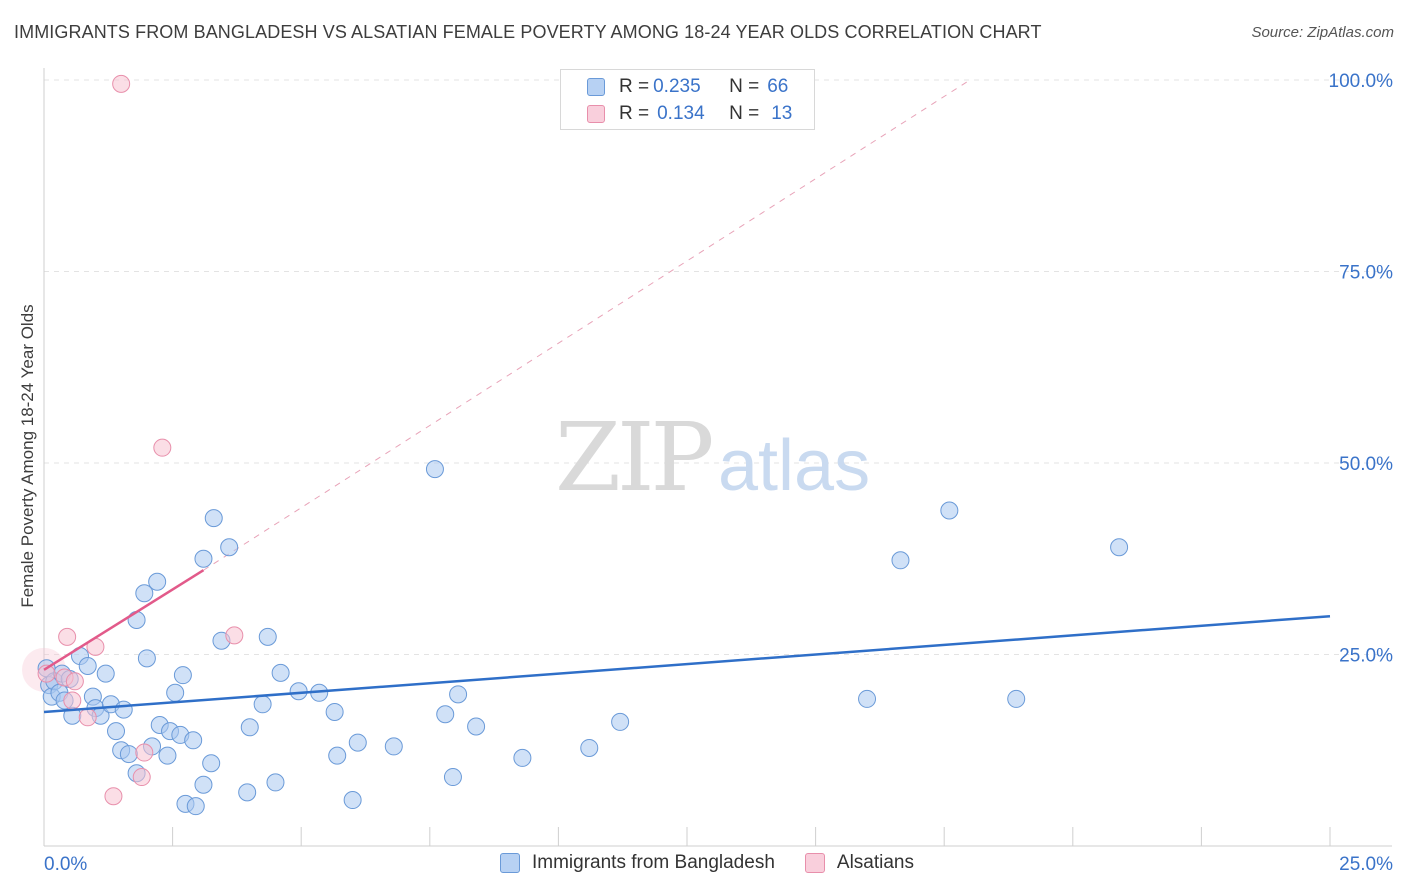 Image resolution: width=1406 pixels, height=892 pixels. What do you see at coordinates (596, 87) in the screenshot?
I see `swatch-bangladesh` at bounding box center [596, 87].